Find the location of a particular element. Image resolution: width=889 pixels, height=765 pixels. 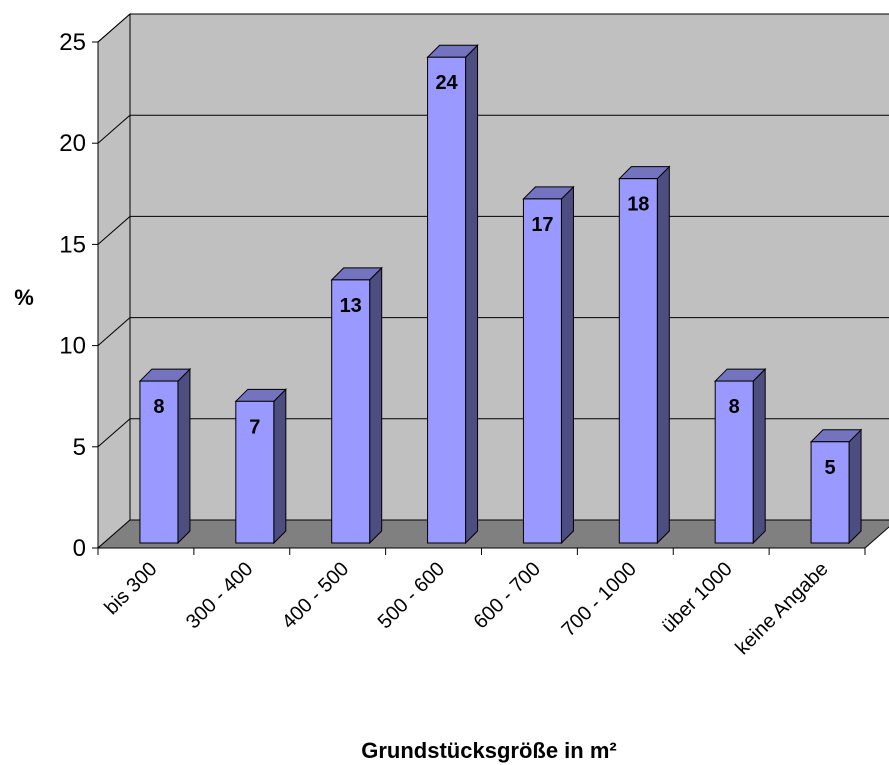

y-tick-label: 15 is located at coordinates (72, 244).